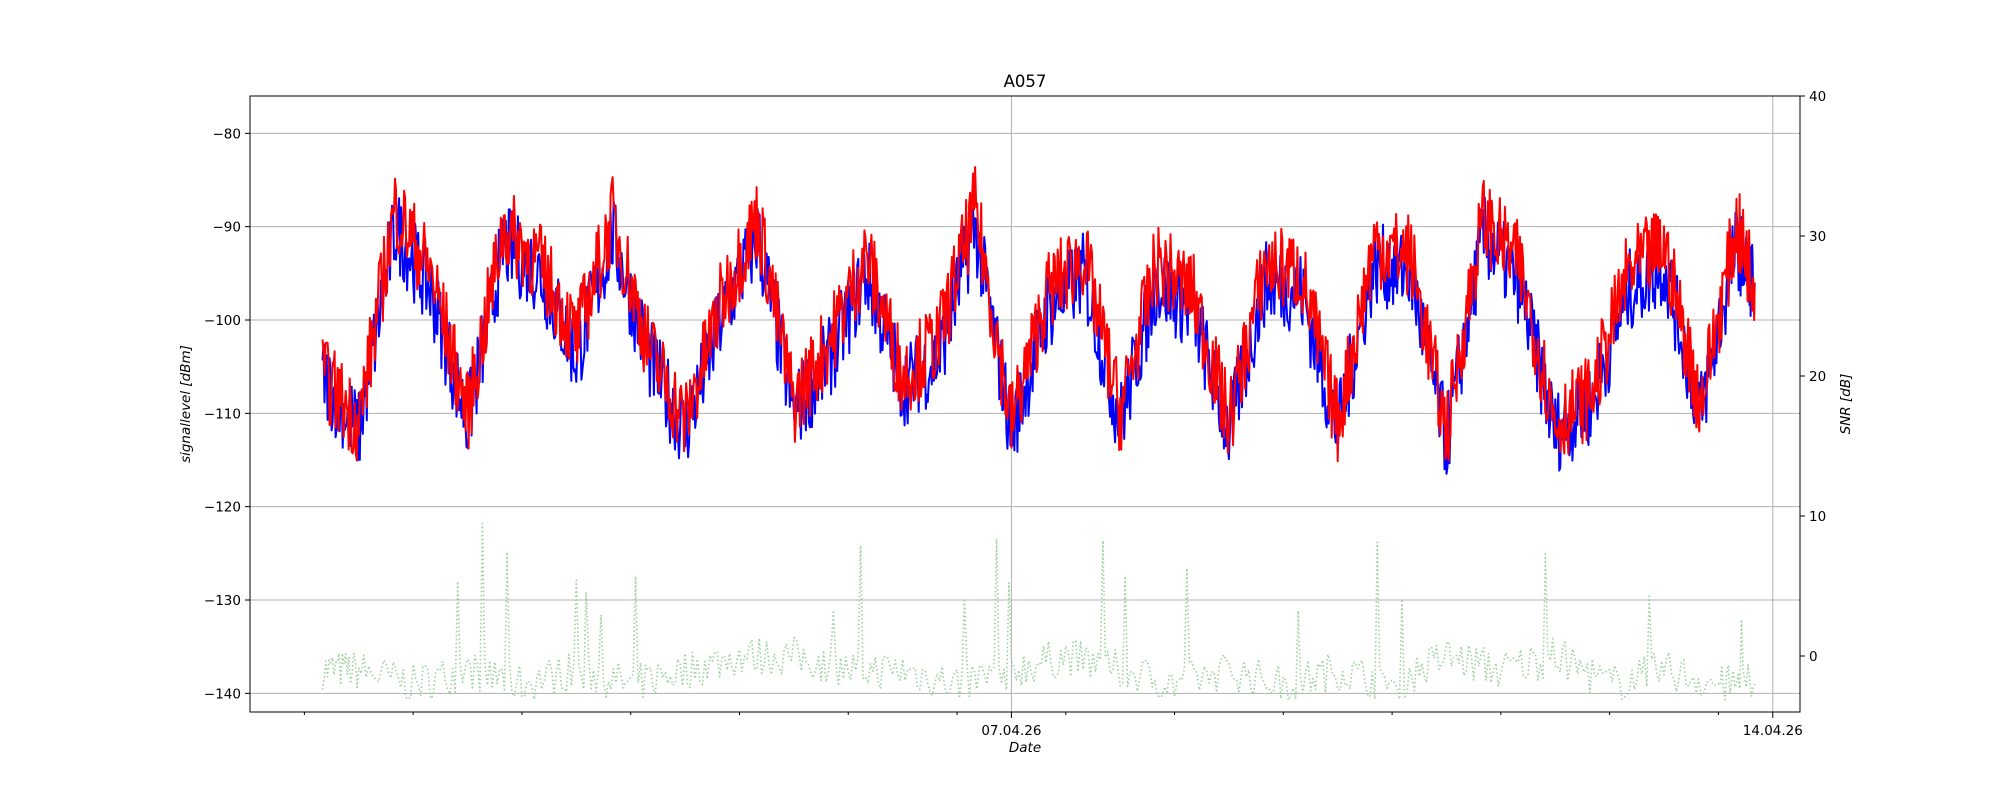  I want to click on y2-tick-label: 40, so click(1817, 97).